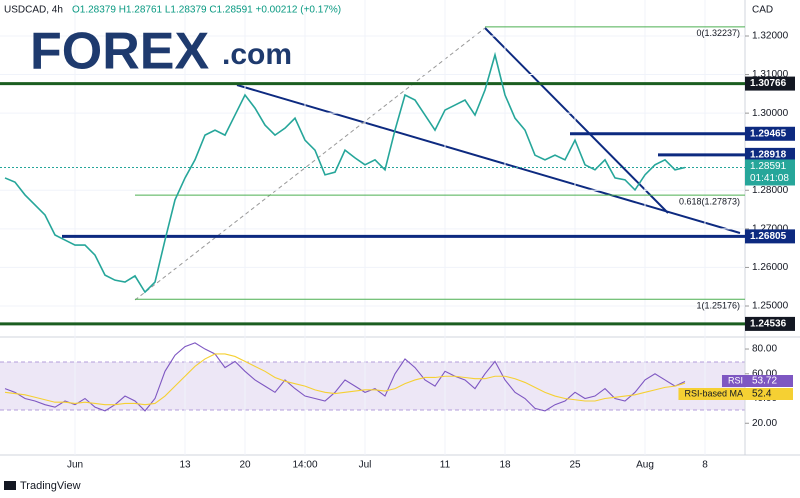 The image size is (800, 498). I want to click on x-tick-label: 18, so click(505, 465).